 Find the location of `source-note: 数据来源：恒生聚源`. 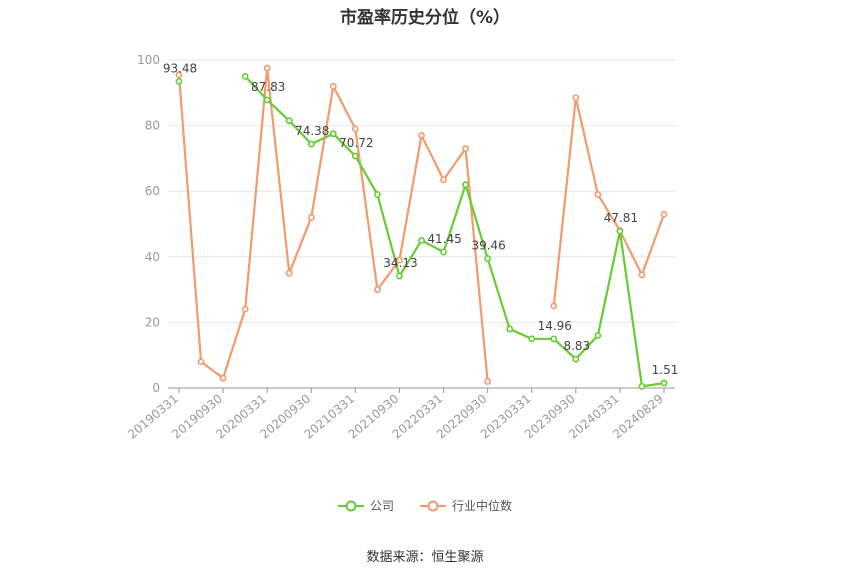

source-note: 数据来源：恒生聚源 is located at coordinates (425, 557).